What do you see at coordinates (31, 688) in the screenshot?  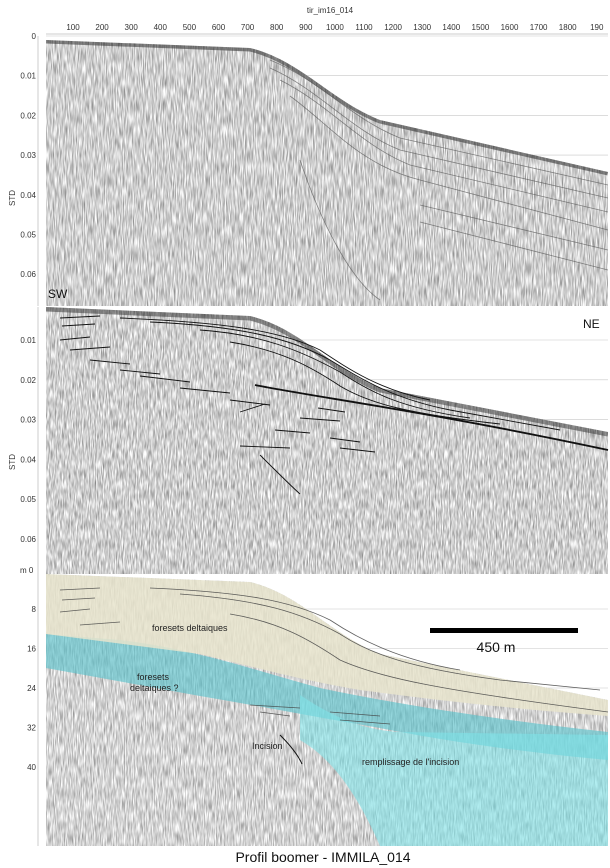 I see `panel-bottom-y-tick-label: 24` at bounding box center [31, 688].